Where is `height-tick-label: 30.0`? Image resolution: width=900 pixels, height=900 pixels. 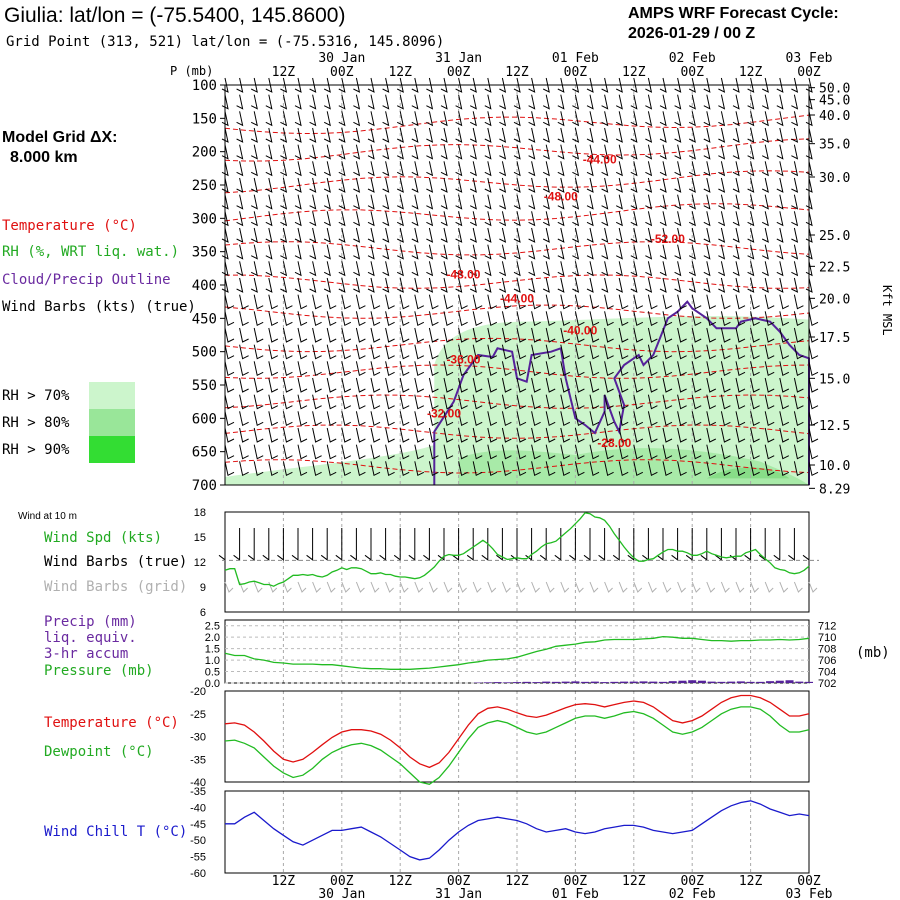
height-tick-label: 30.0 is located at coordinates (834, 178).